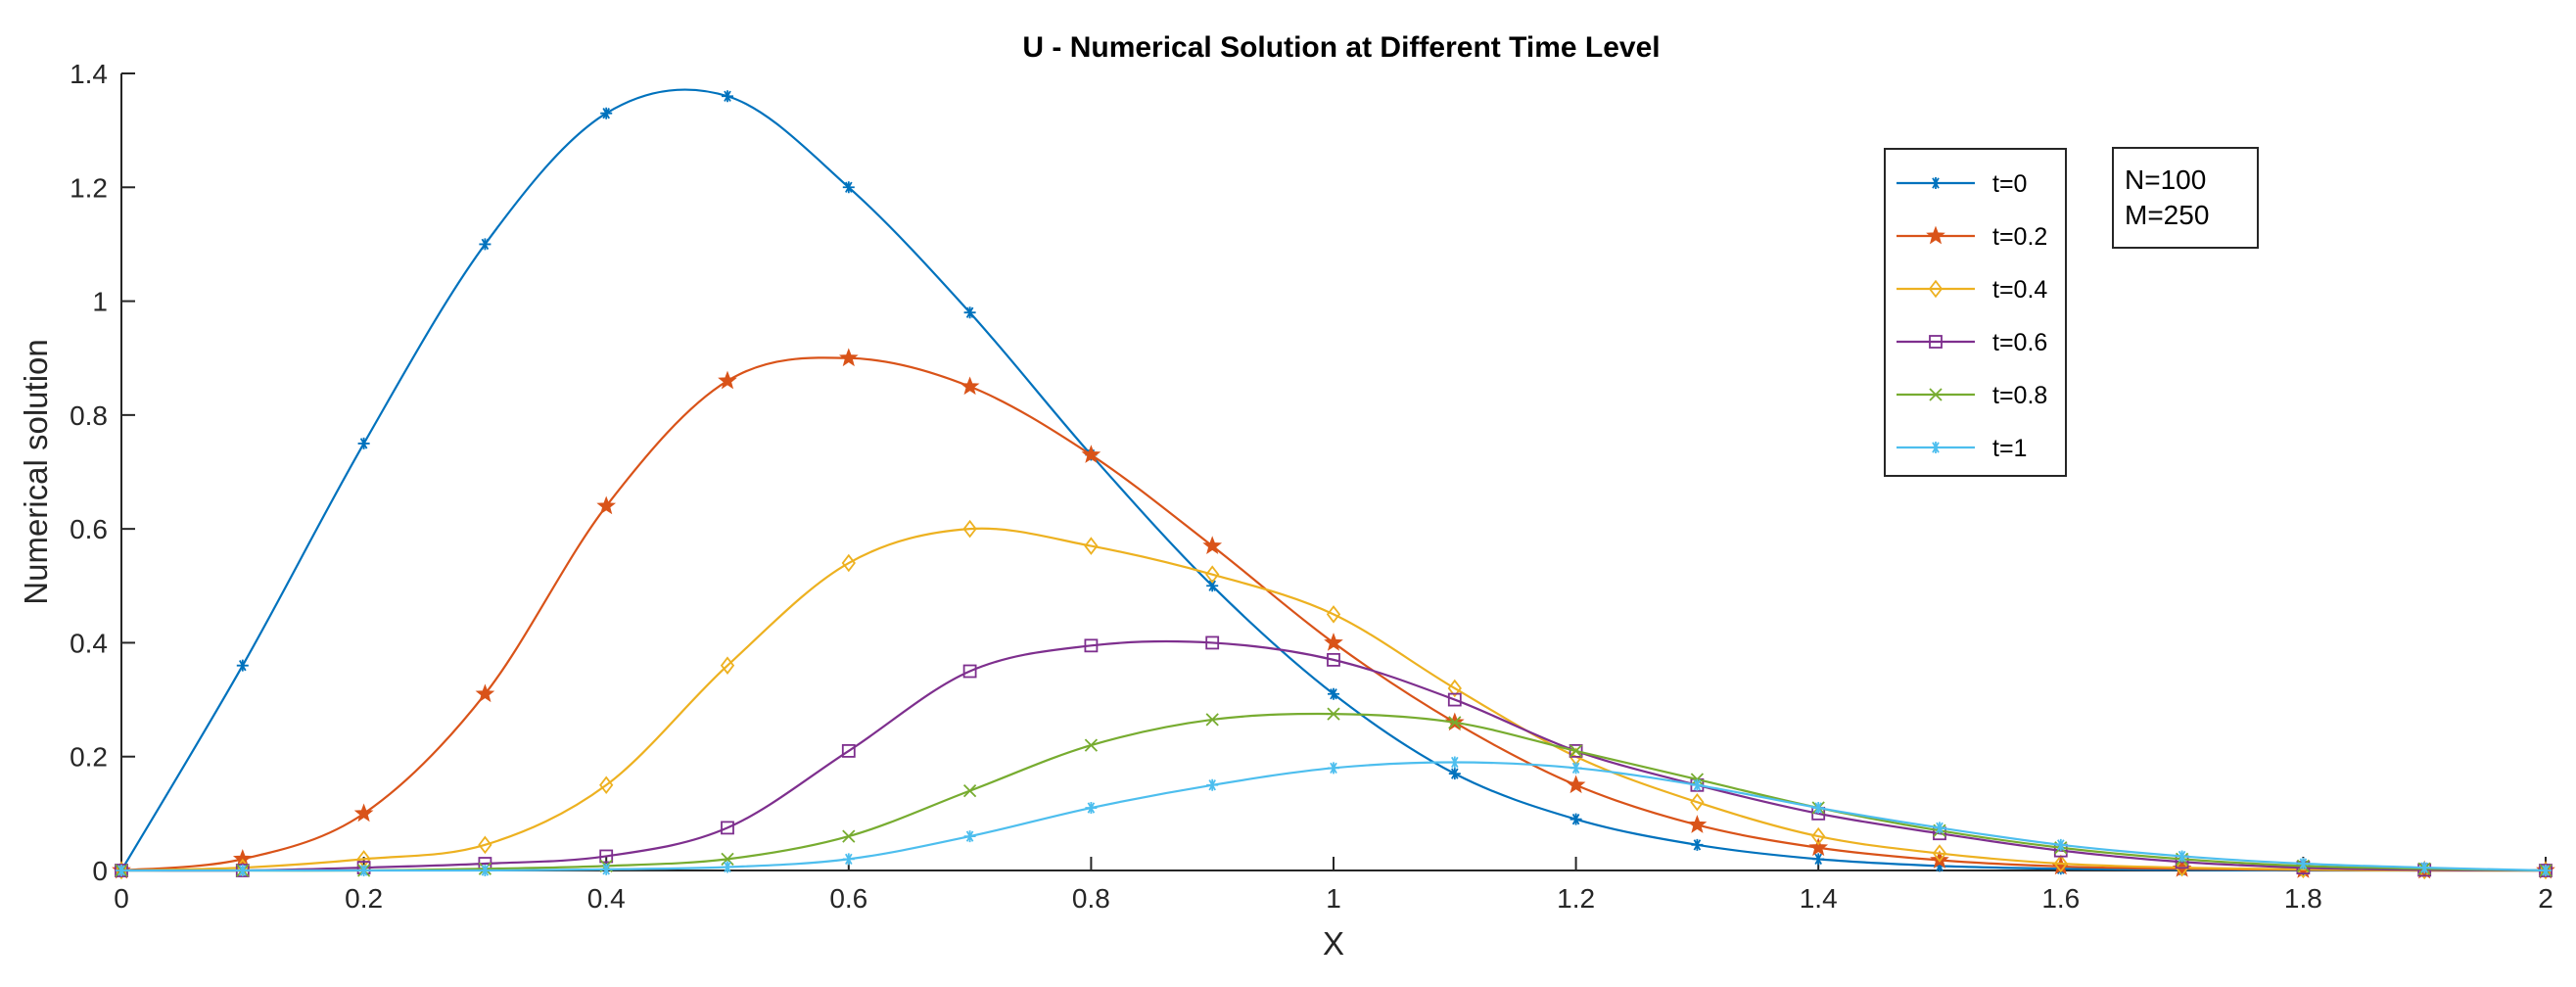 The image size is (2576, 987). I want to click on legend-item: t=0.8, so click(1972, 395).